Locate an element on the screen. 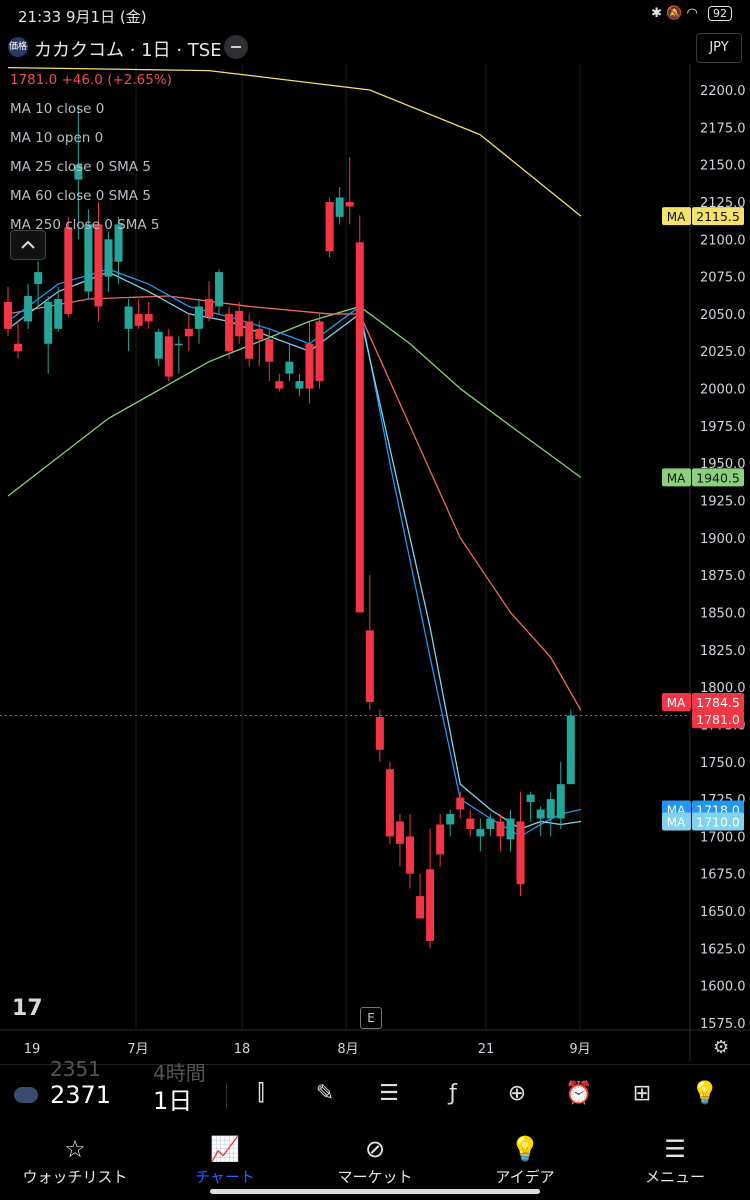 The width and height of the screenshot is (750, 1200). legend-ma-250: MA 250 close 0 SMA 5 is located at coordinates (85, 225).